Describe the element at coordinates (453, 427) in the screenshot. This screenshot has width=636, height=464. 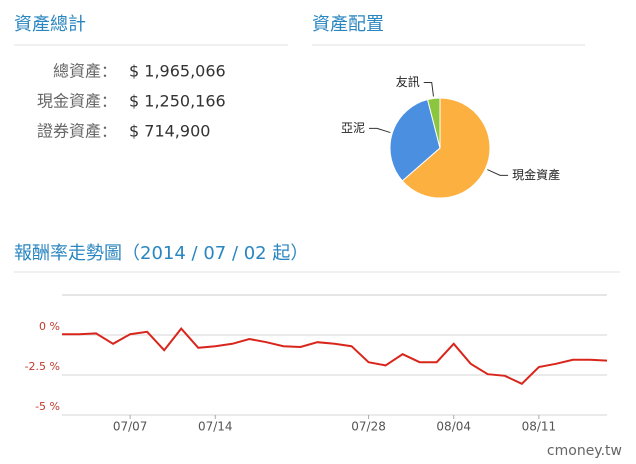
I see `x-tick-label: 08/04` at that location.